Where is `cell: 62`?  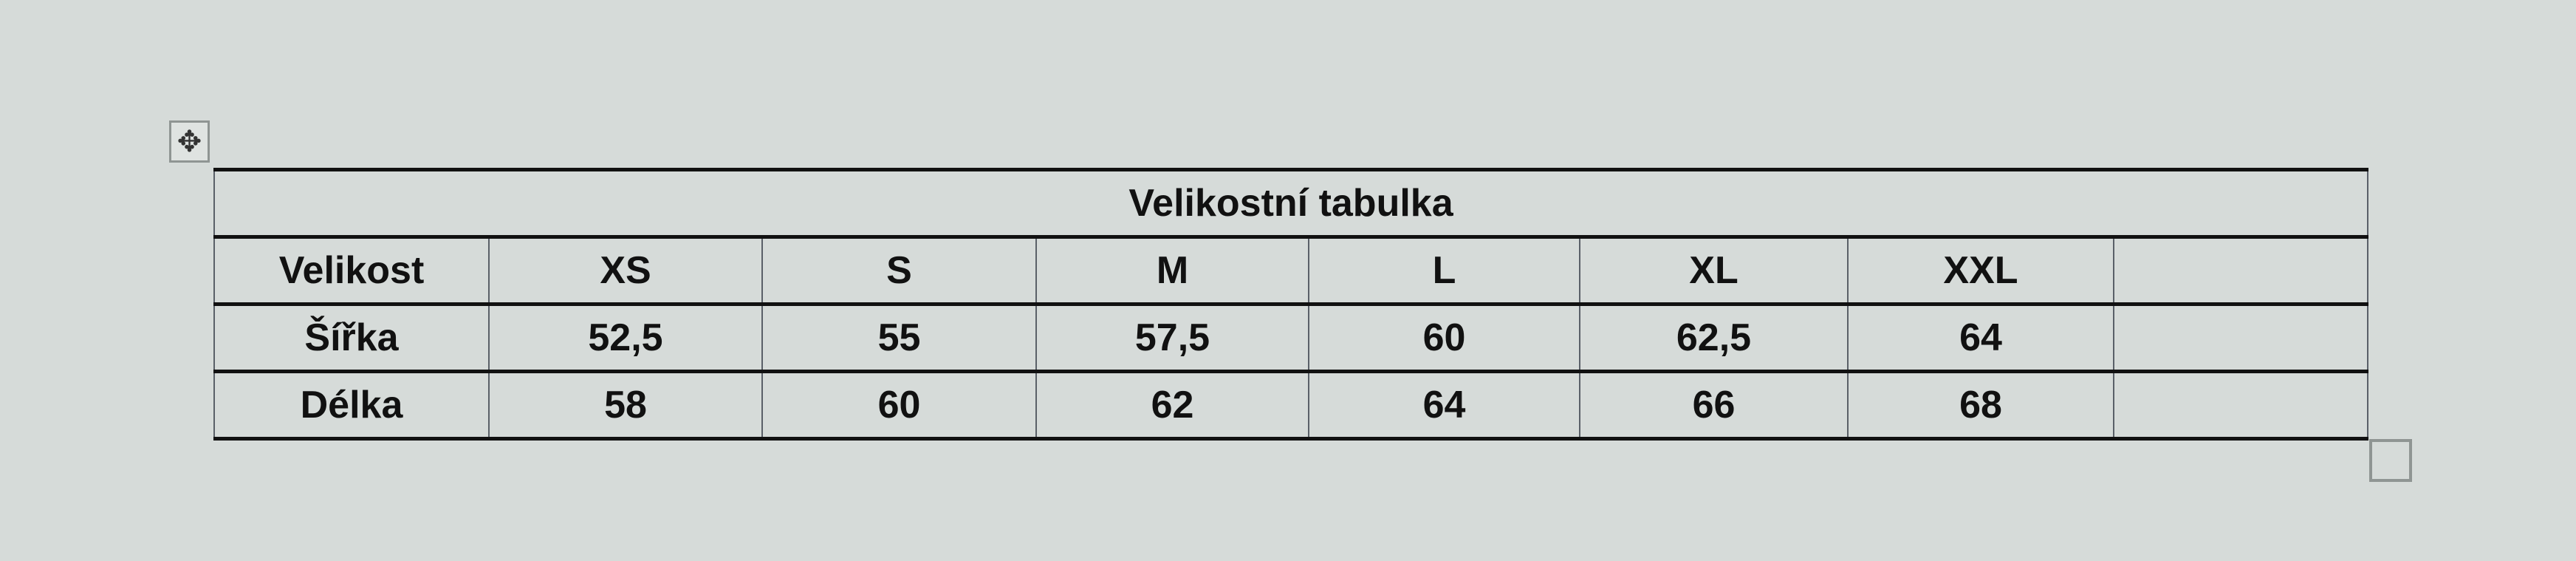
cell: 62 is located at coordinates (1172, 405).